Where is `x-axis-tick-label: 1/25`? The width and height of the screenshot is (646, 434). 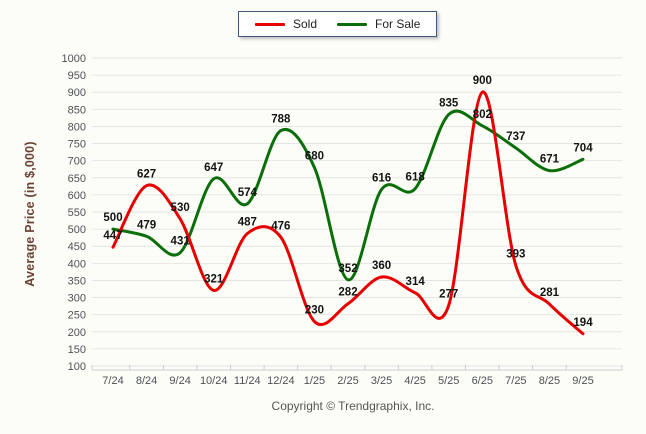
x-axis-tick-label: 1/25 is located at coordinates (314, 381).